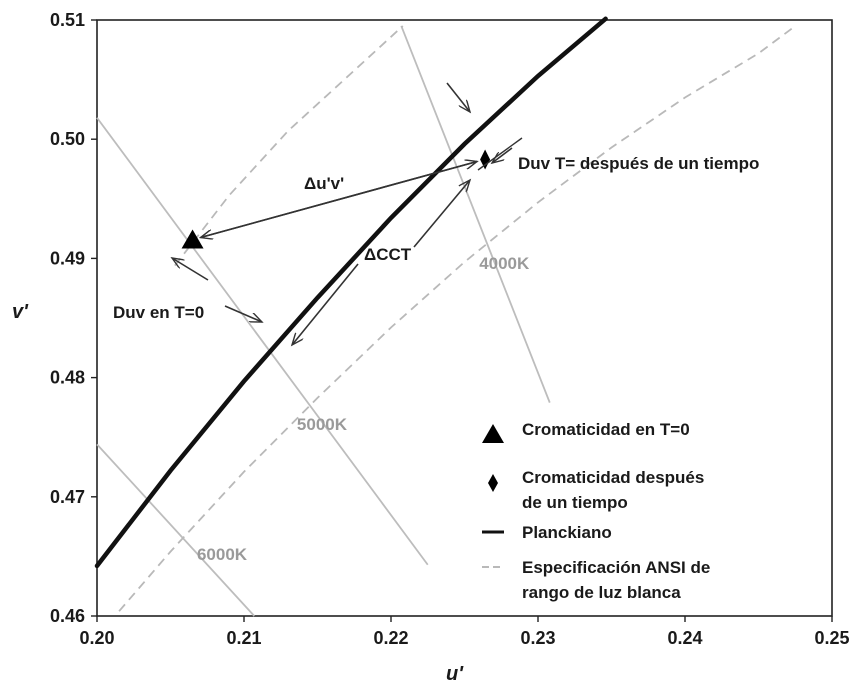 The height and width of the screenshot is (684, 865). I want to click on ansi-upper-curve, so click(289, 146).